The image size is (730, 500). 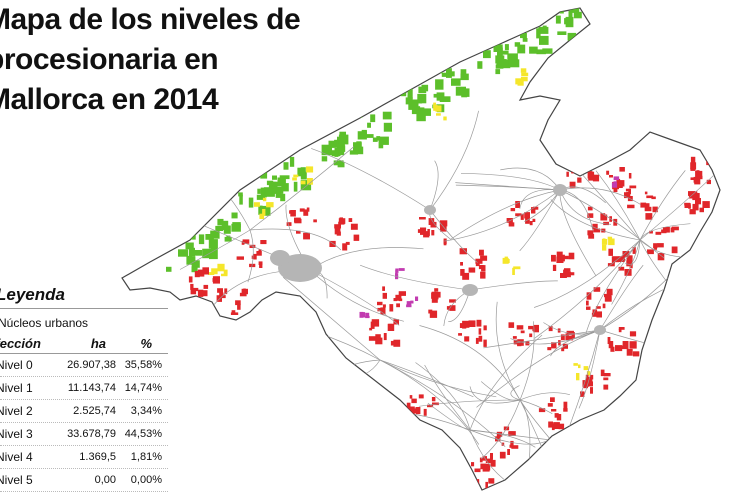 What do you see at coordinates (146, 411) in the screenshot?
I see `legend-pct: 3,34%` at bounding box center [146, 411].